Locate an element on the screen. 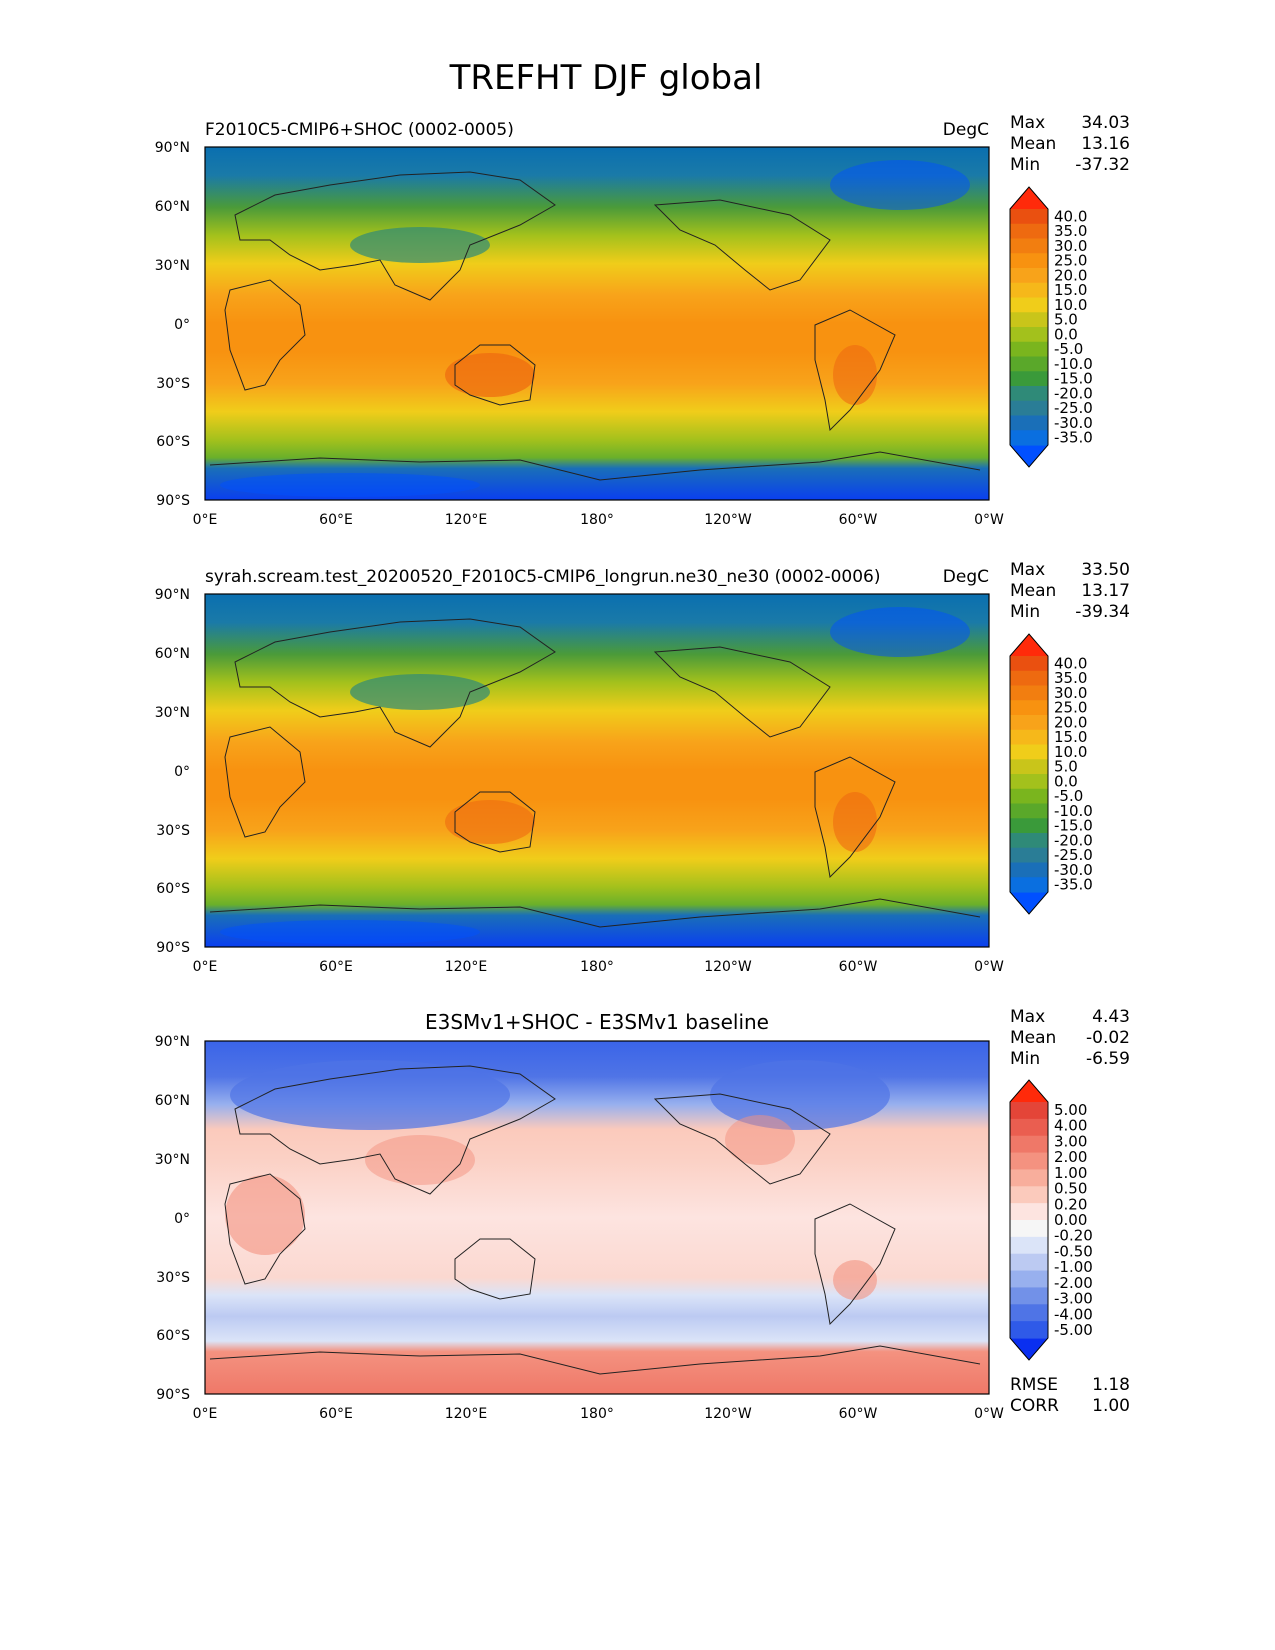 The image size is (1275, 1650). colorbar-tick: -25.0 is located at coordinates (1073, 408).